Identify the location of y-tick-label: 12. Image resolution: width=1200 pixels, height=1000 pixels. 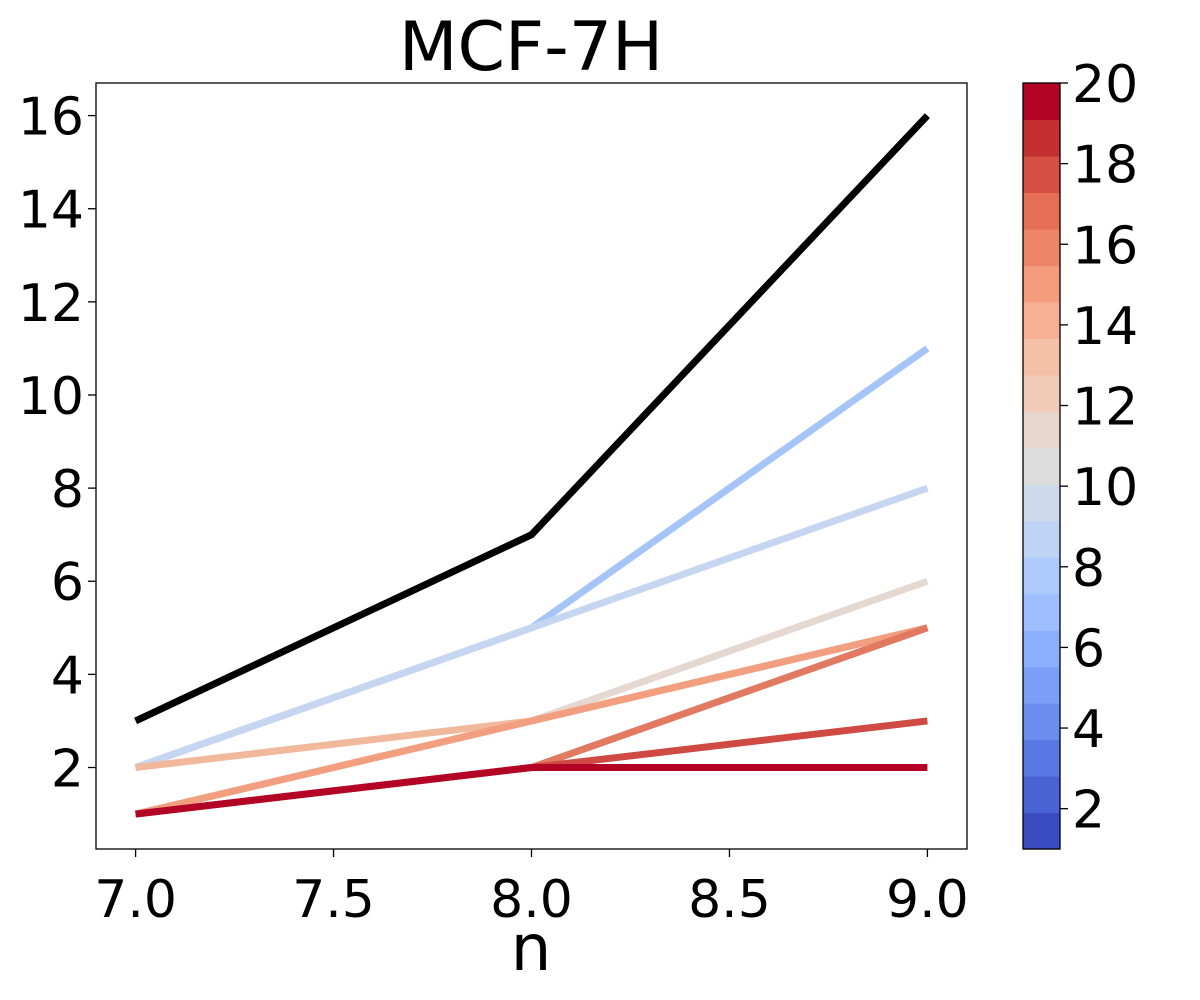
(51, 304).